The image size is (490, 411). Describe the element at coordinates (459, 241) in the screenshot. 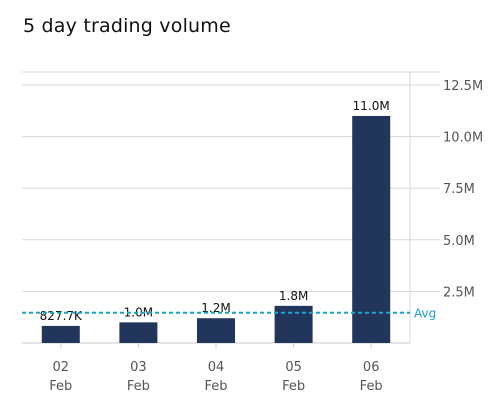

I see `y-tick-label: 5.0M` at that location.